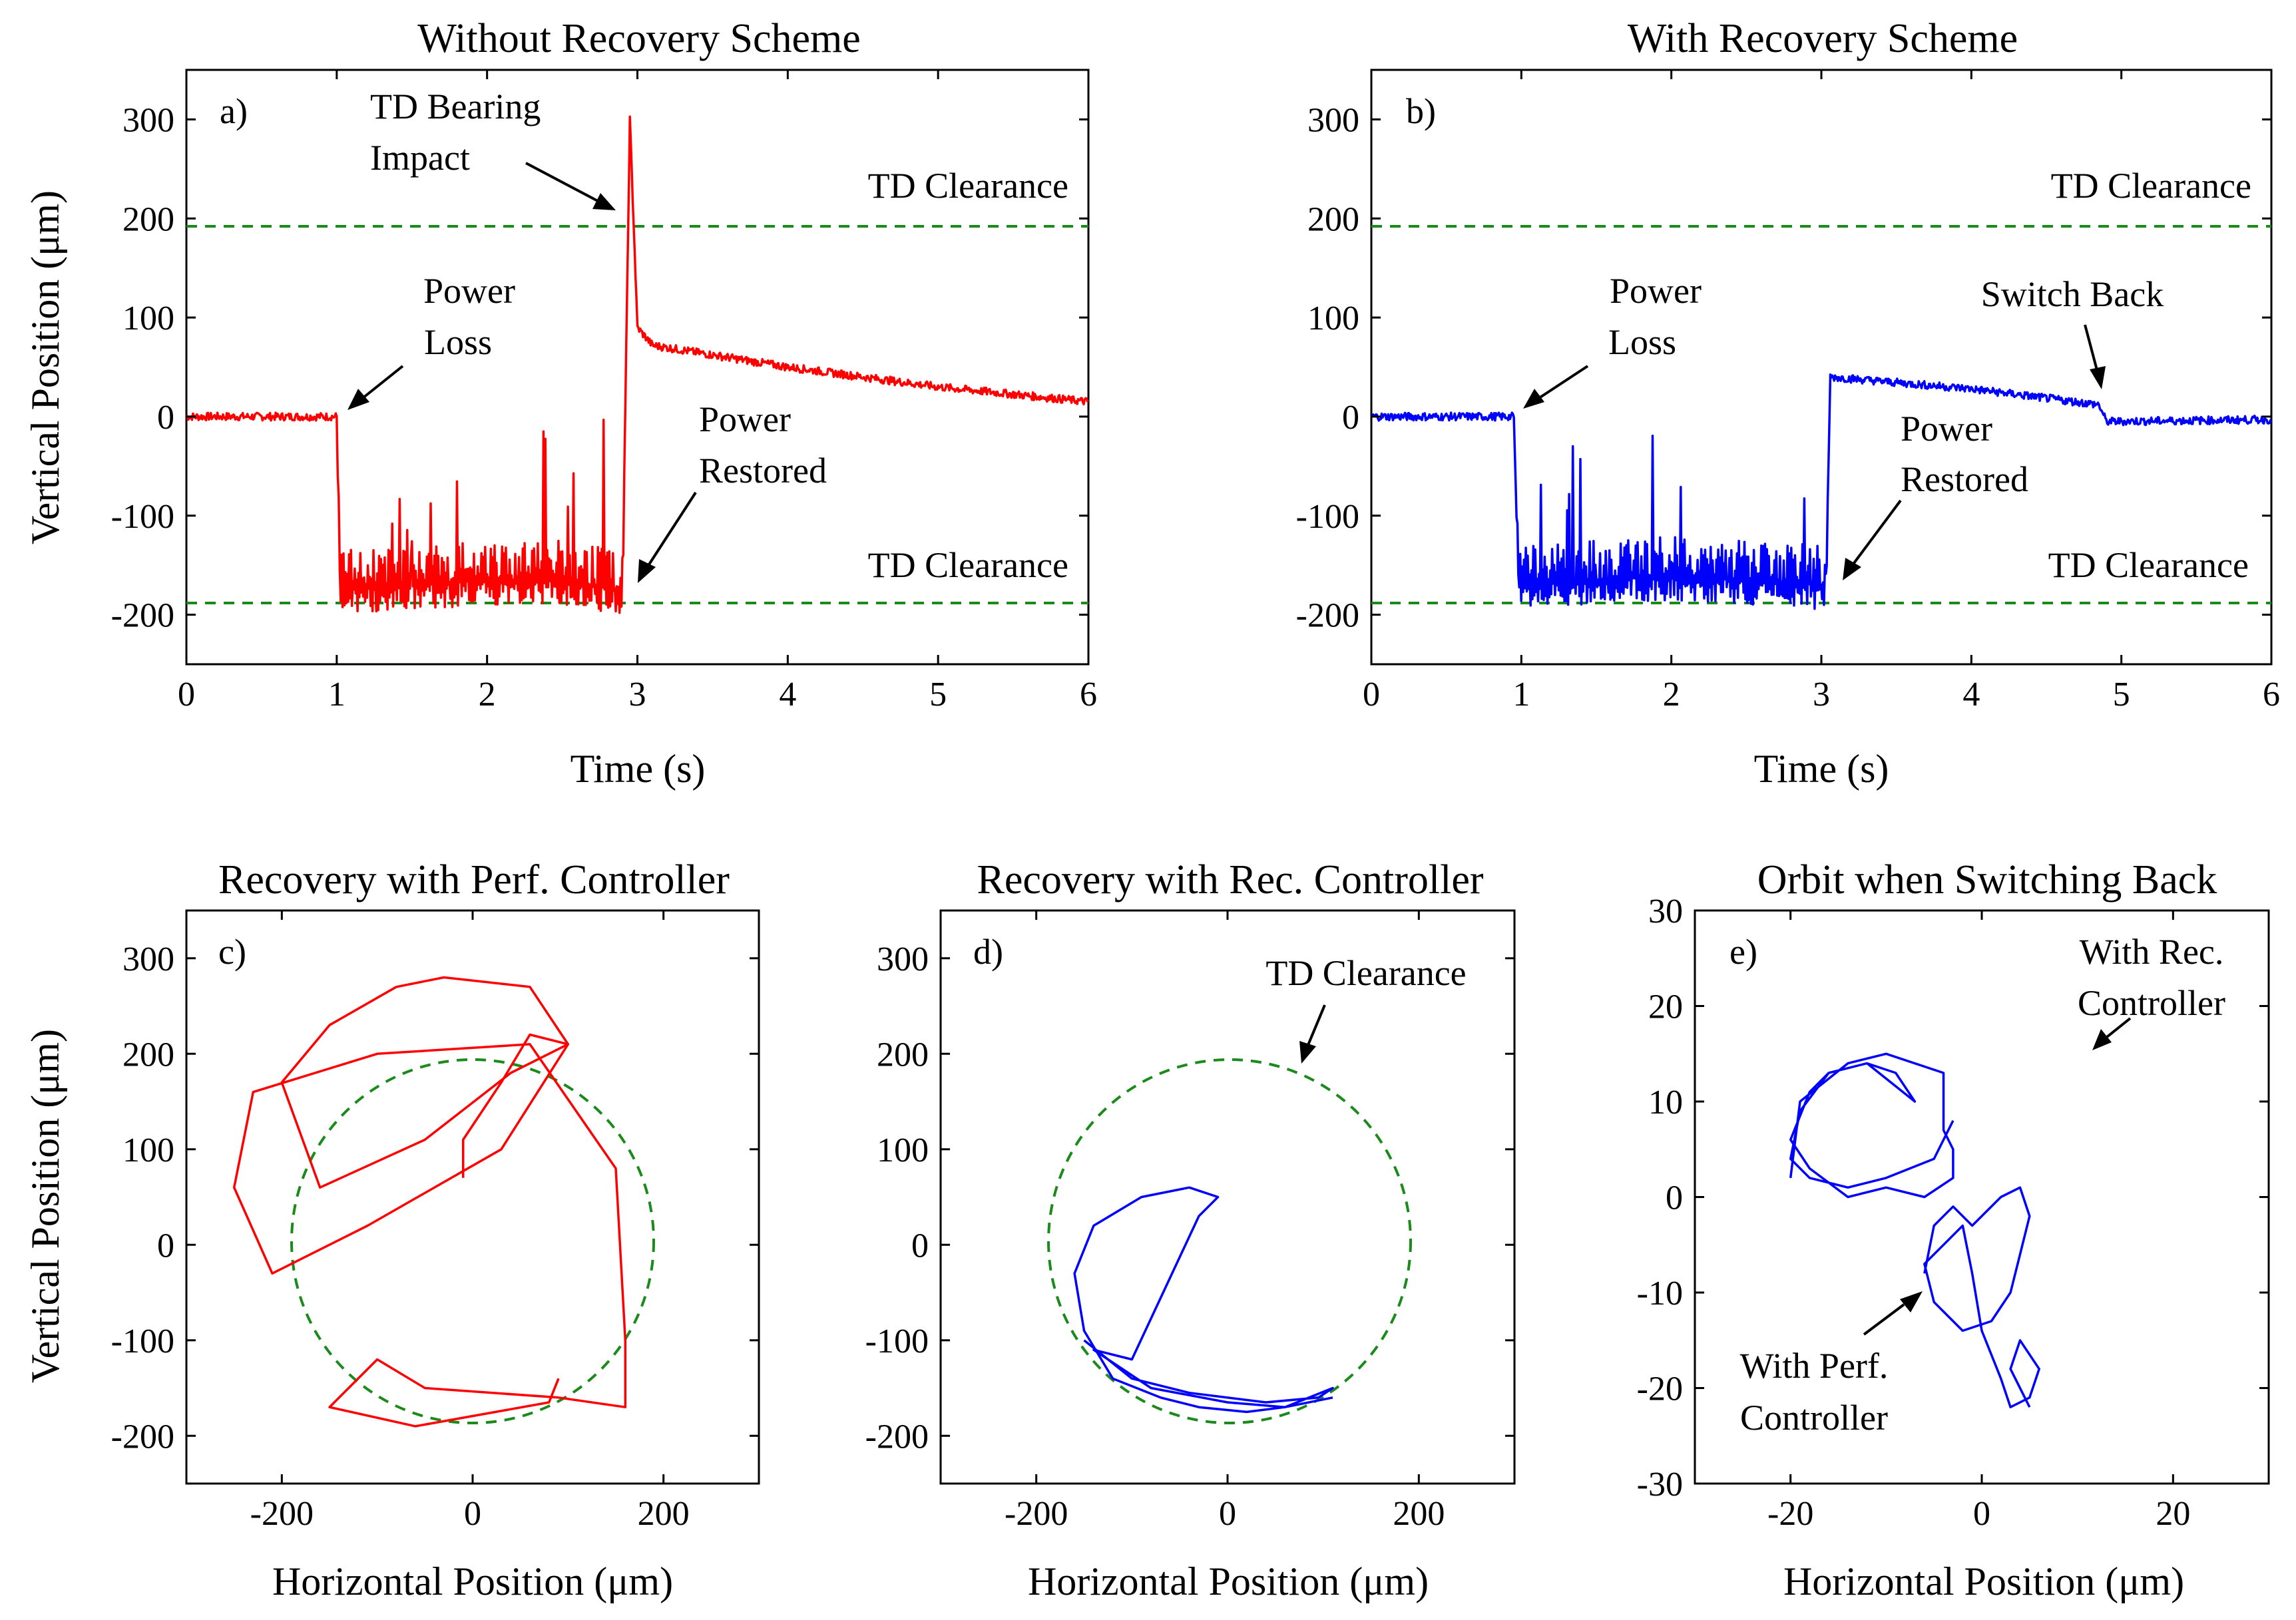  What do you see at coordinates (474, 880) in the screenshot?
I see `panel-c-title: Recovery with Perf. Controller` at bounding box center [474, 880].